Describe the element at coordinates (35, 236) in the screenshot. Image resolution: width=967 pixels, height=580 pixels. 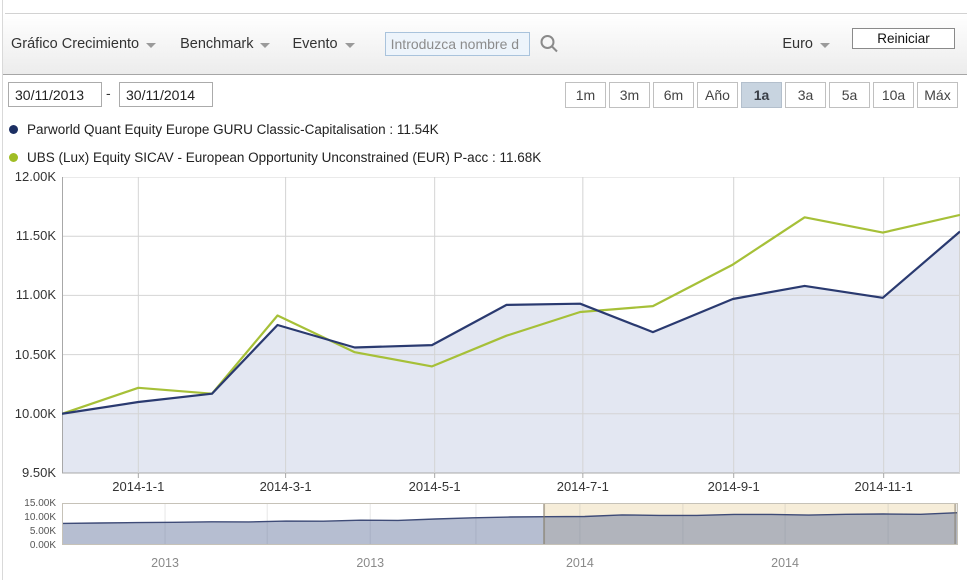
I see `y-axis-tick-label: 11.50K` at that location.